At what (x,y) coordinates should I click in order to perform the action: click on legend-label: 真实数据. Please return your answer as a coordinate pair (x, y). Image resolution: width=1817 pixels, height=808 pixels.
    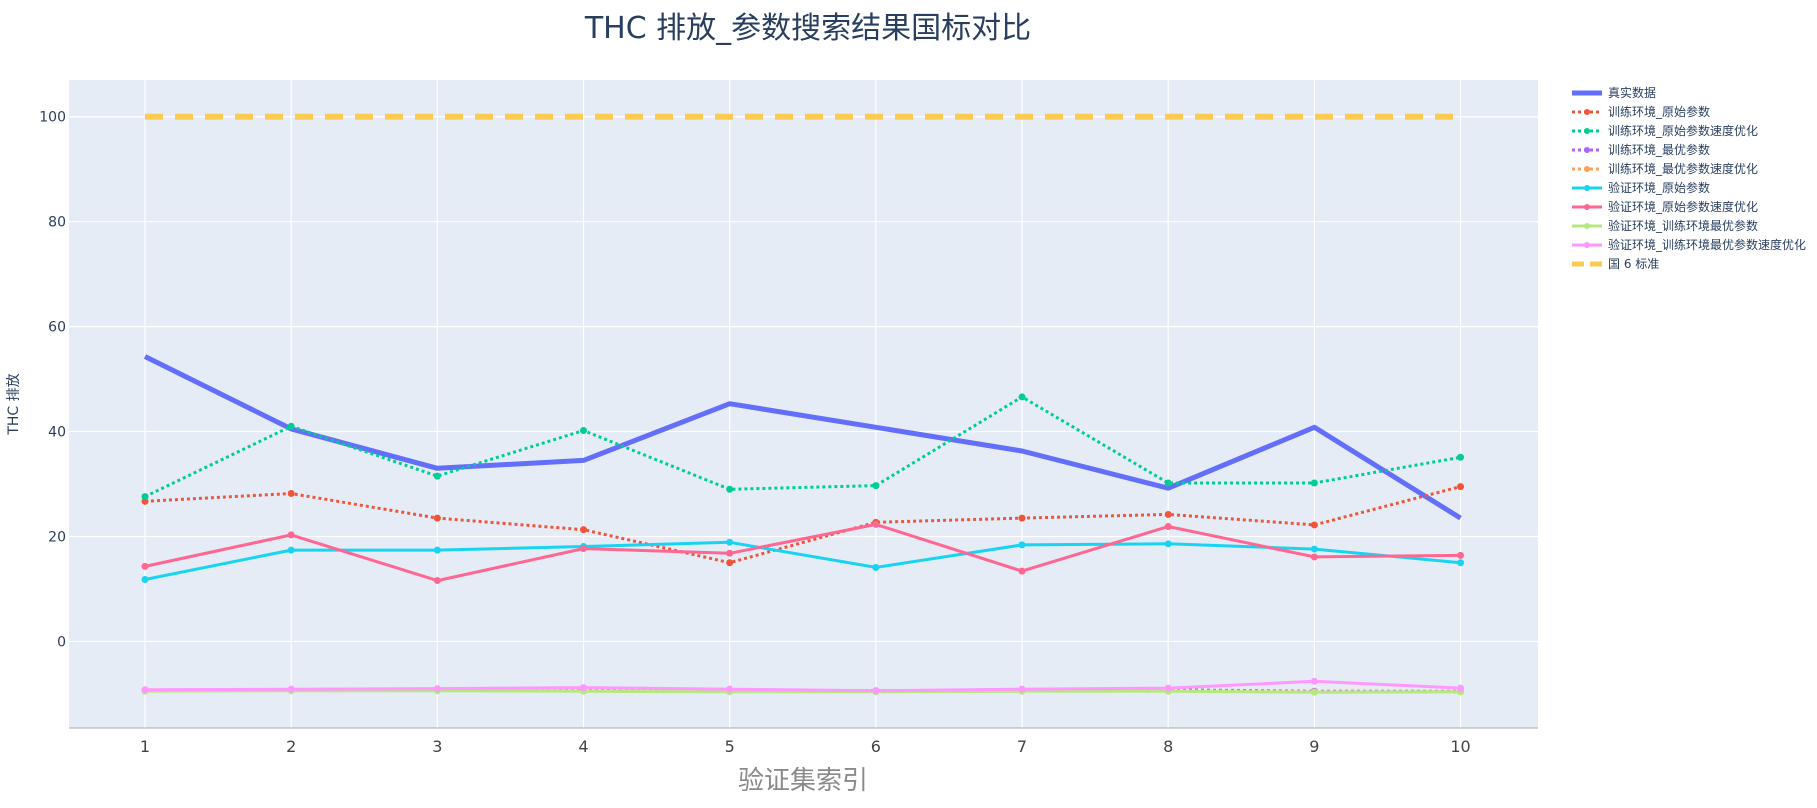
    Looking at the image, I should click on (1632, 92).